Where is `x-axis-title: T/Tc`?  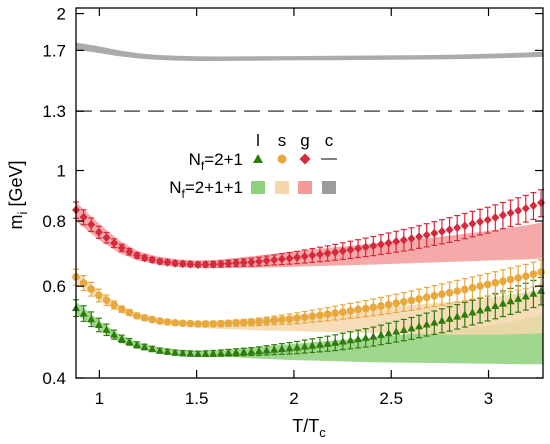 x-axis-title: T/Tc is located at coordinates (309, 428).